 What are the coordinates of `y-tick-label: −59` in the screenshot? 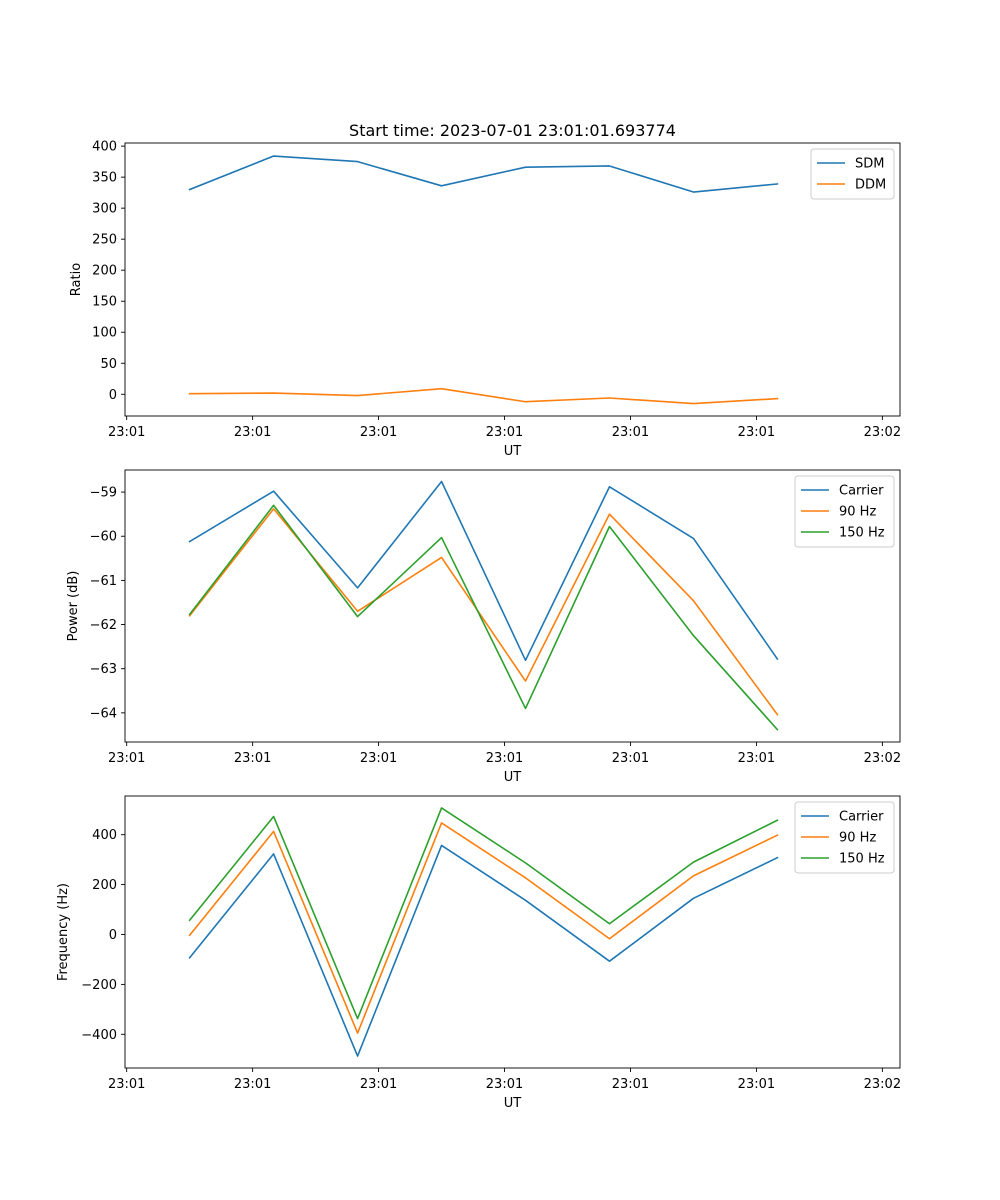 It's located at (103, 493).